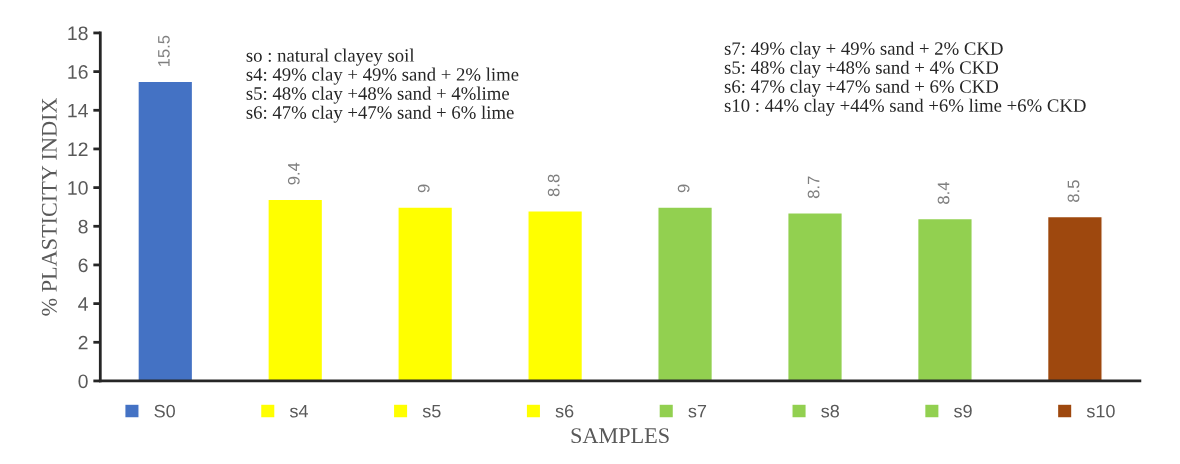 This screenshot has height=464, width=1180. I want to click on legend-label: s9, so click(963, 411).